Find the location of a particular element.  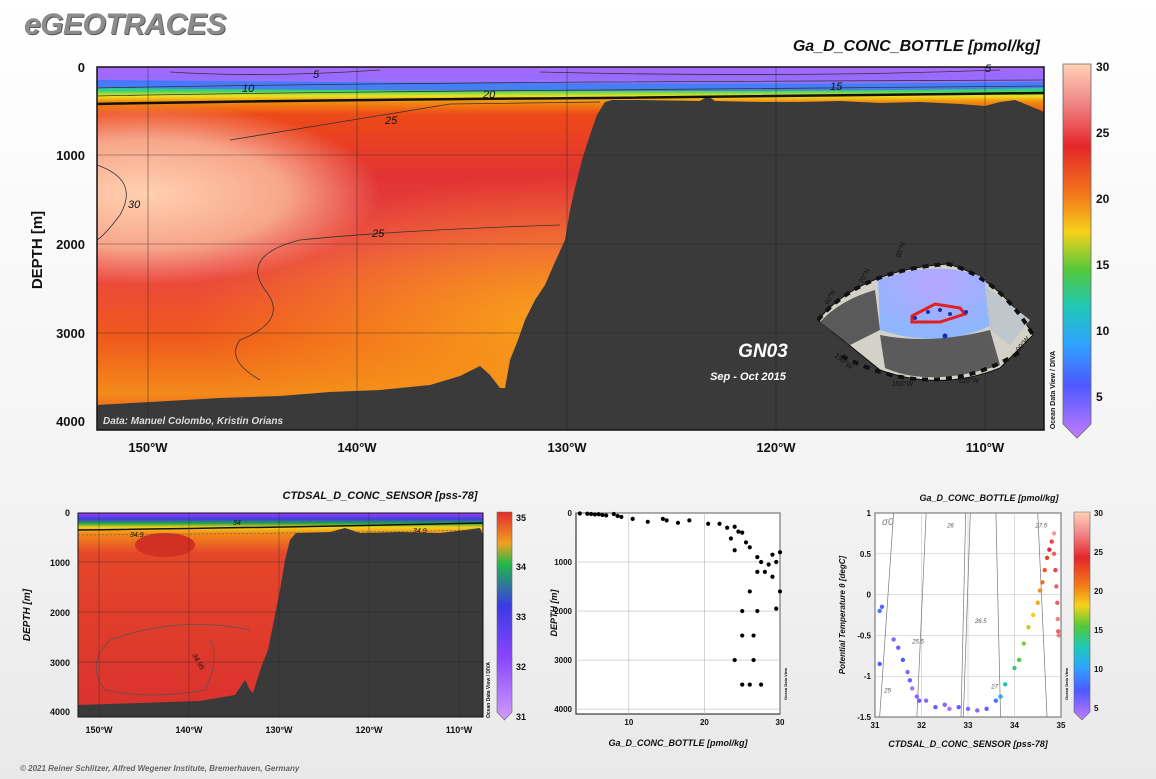

sal-y-tick: 0 is located at coordinates (67, 513).